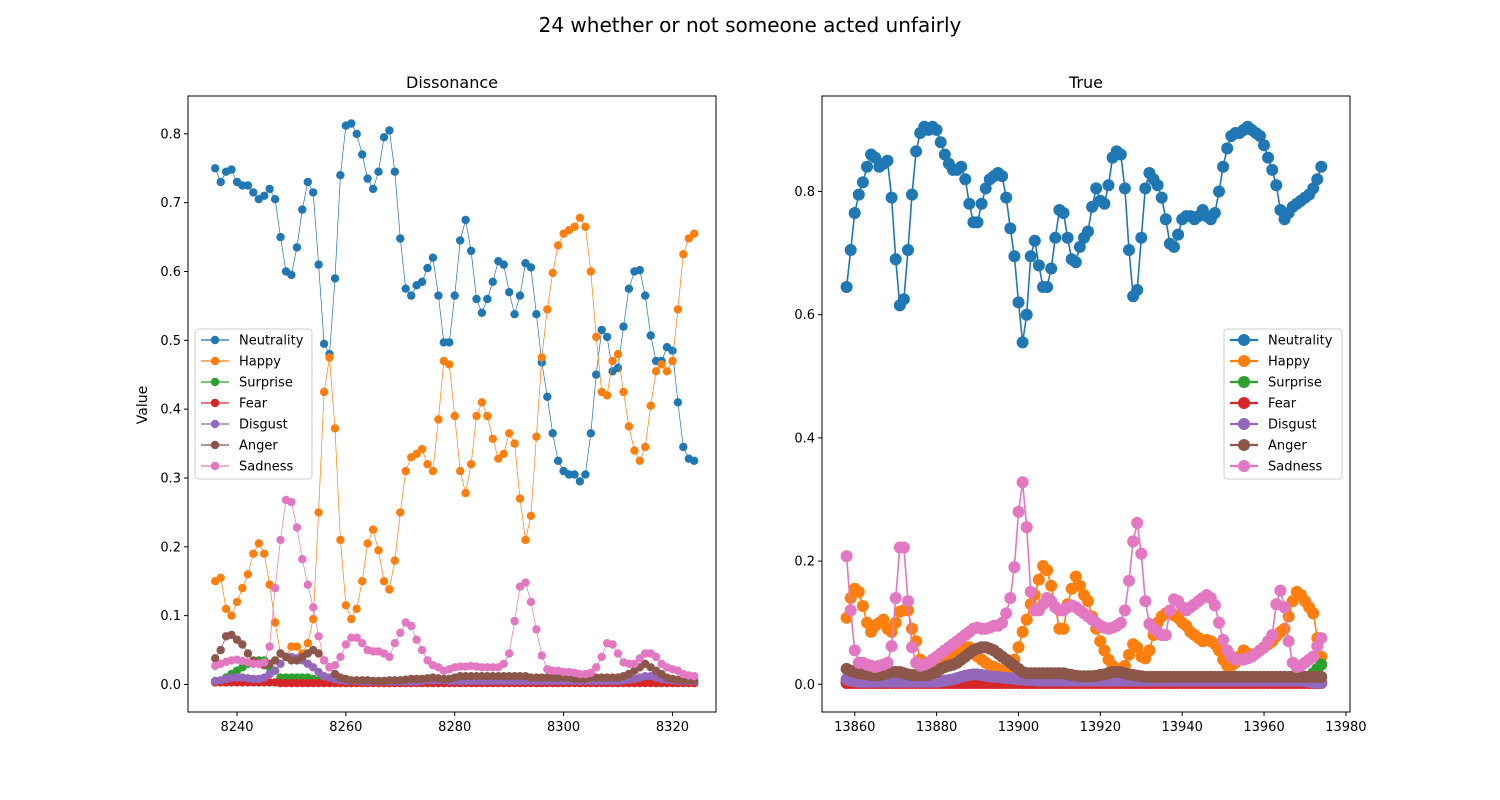 This screenshot has width=1500, height=800. Describe the element at coordinates (936, 727) in the screenshot. I see `x-tick-label: 13880` at that location.